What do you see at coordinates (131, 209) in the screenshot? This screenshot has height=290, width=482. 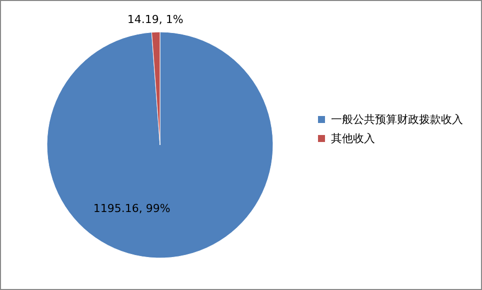 I see `data-label: 1195.16, 99%` at bounding box center [131, 209].